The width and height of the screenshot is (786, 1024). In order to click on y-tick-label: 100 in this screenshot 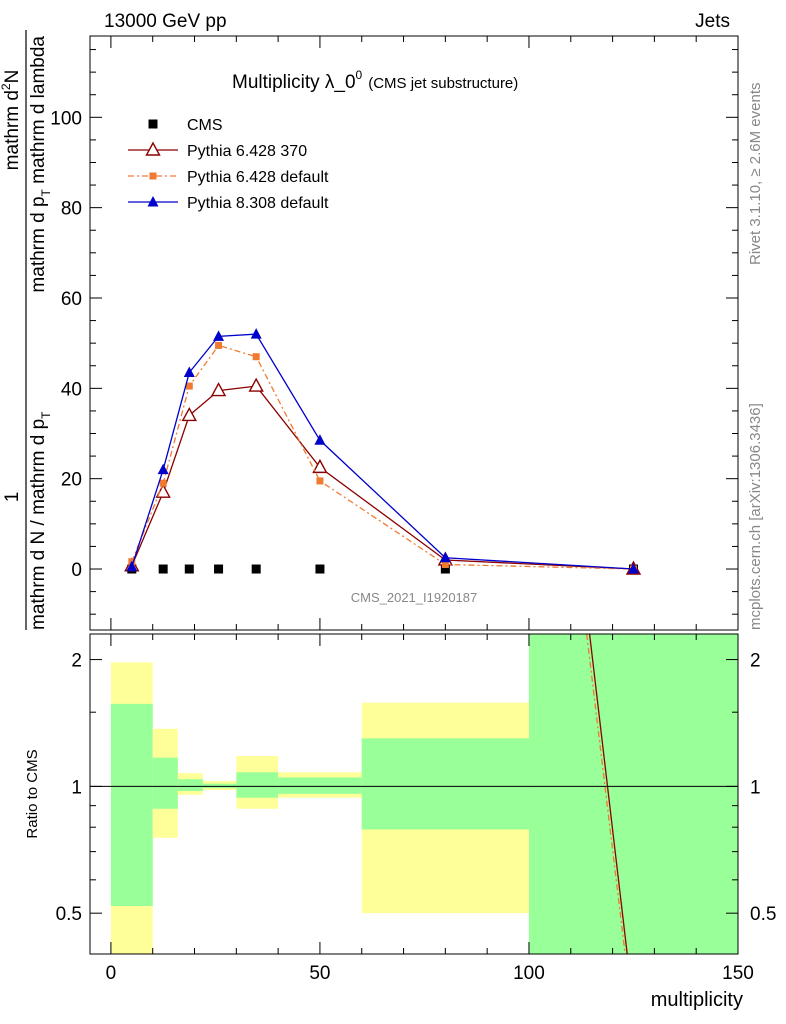, I will do `click(66, 118)`.